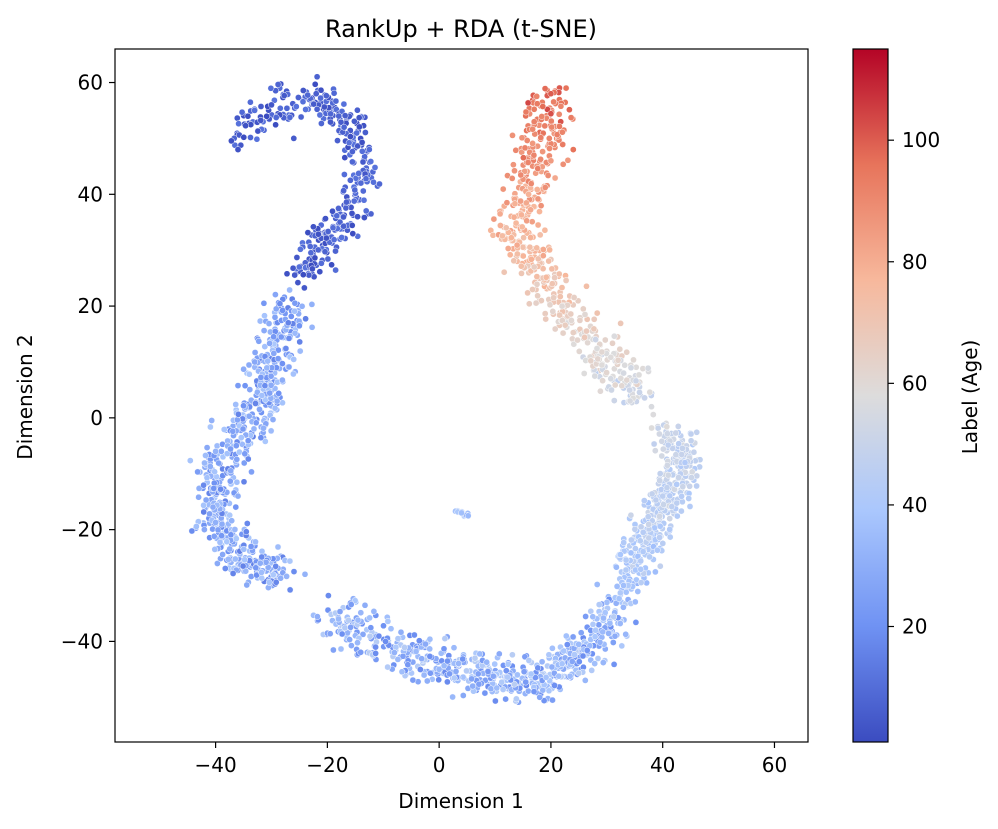 The height and width of the screenshot is (829, 998). I want to click on colorbar-tick-label: 60, so click(914, 383).